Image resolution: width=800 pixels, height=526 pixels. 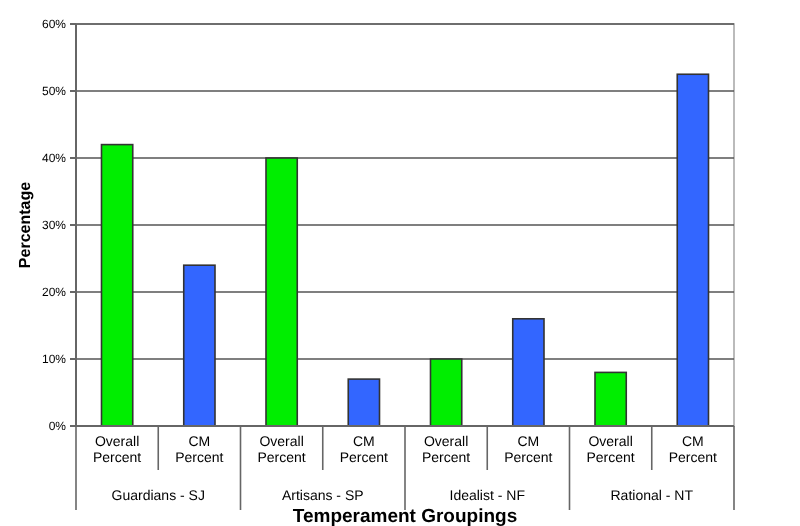 I want to click on y-axis-title: Percentage, so click(x=25, y=224).